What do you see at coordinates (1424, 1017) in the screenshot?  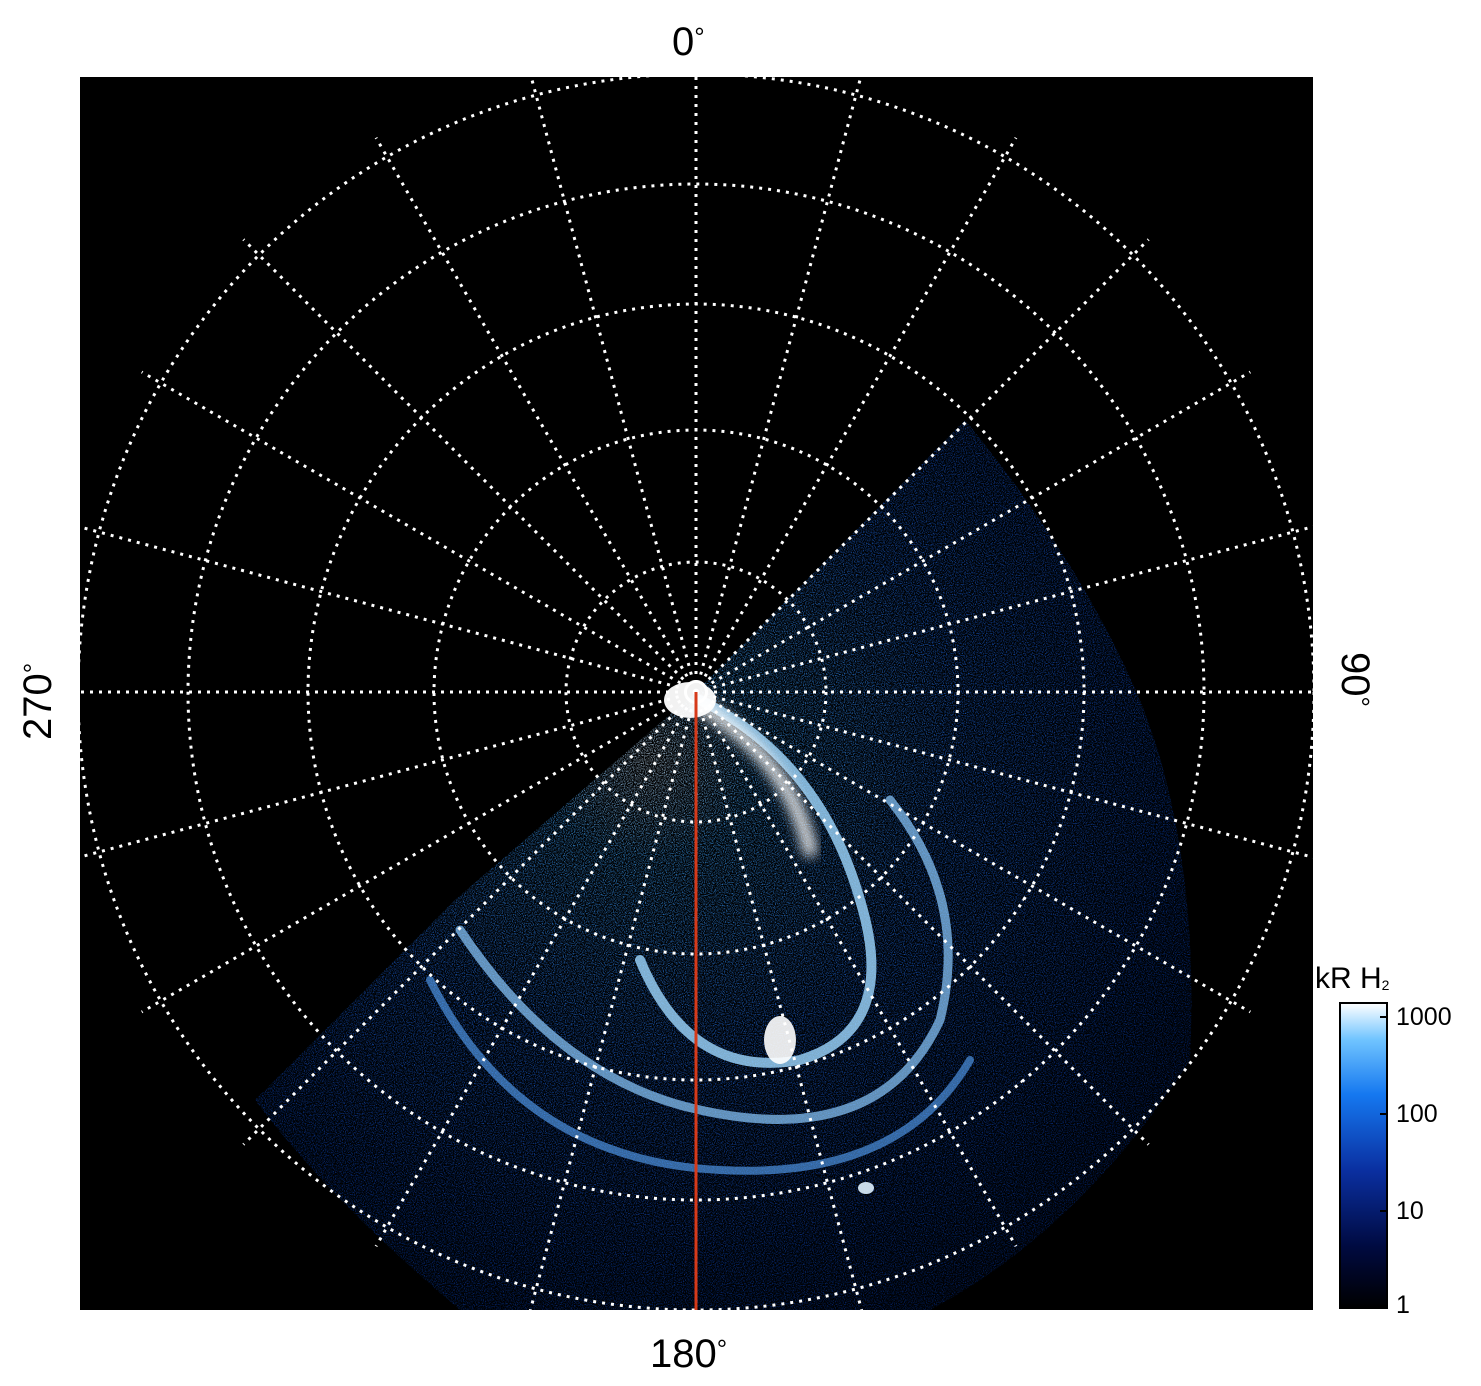 I see `colorbar-tick-label: 1000` at bounding box center [1424, 1017].